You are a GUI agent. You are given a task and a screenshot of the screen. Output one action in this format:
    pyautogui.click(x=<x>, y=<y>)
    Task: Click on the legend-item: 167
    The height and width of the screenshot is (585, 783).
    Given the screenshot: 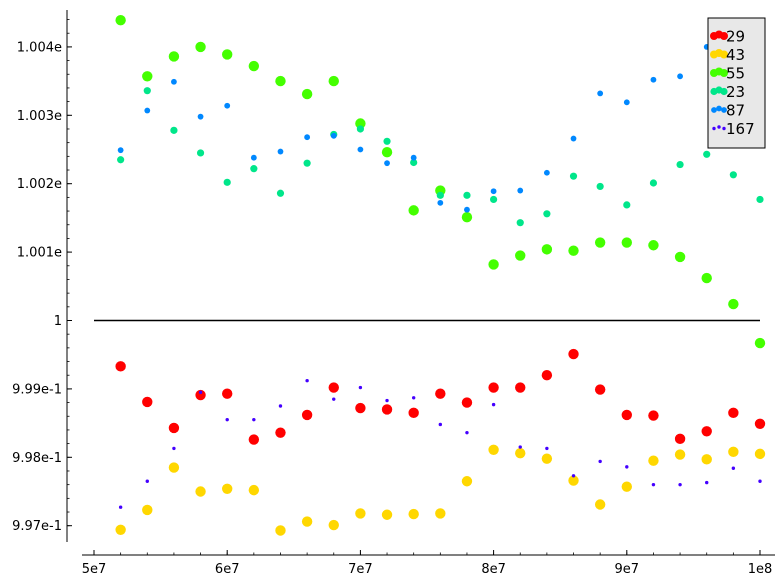 What is the action you would take?
    pyautogui.click(x=733, y=129)
    